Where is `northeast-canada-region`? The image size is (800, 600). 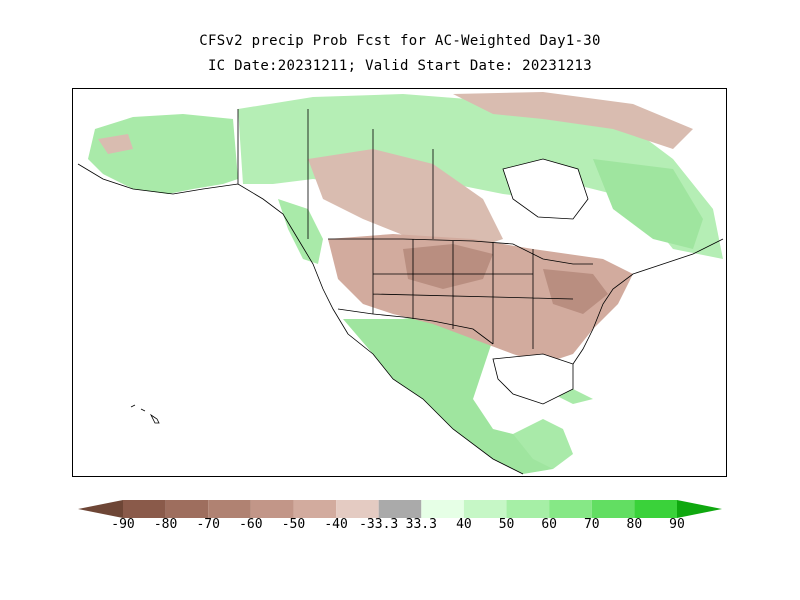 northeast-canada-region is located at coordinates (648, 204).